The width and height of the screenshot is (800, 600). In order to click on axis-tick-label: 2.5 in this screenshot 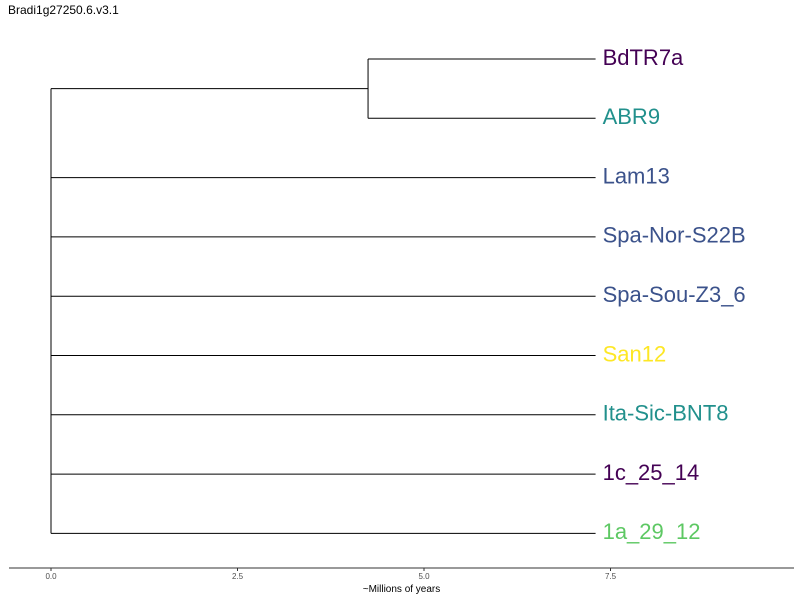, I will do `click(238, 576)`.